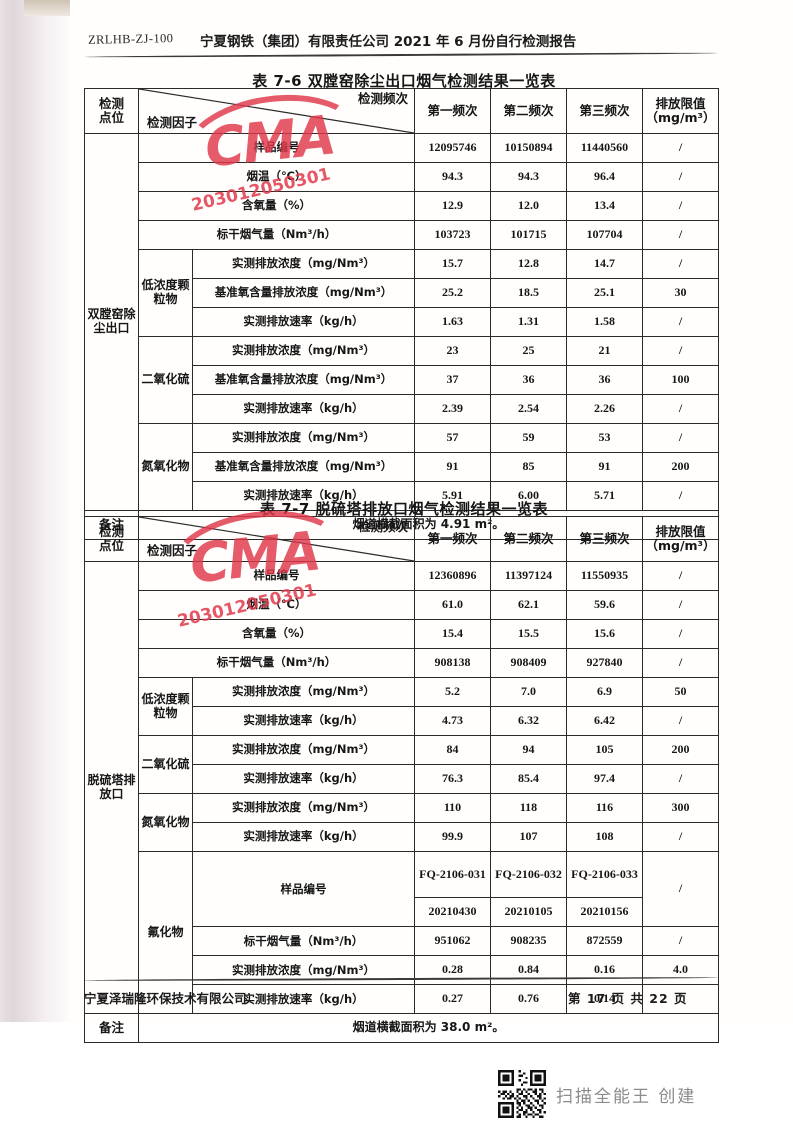  What do you see at coordinates (452, 322) in the screenshot?
I see `value-f1: 1.63` at bounding box center [452, 322].